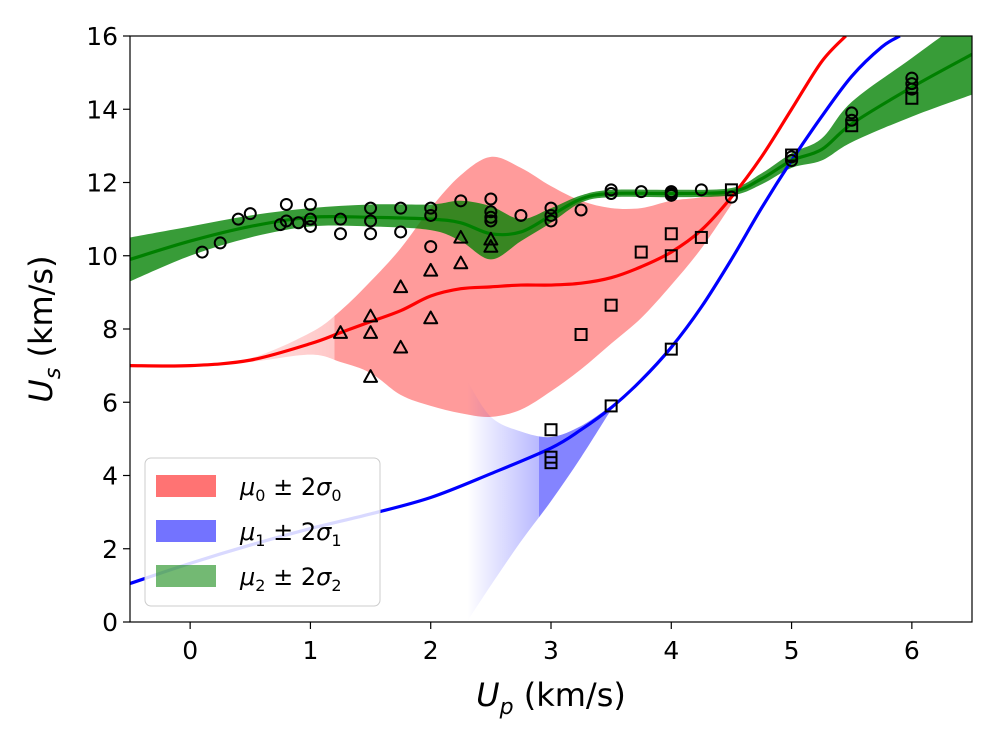  What do you see at coordinates (110, 402) in the screenshot?
I see `y-tick-label-6: 6` at bounding box center [110, 402].